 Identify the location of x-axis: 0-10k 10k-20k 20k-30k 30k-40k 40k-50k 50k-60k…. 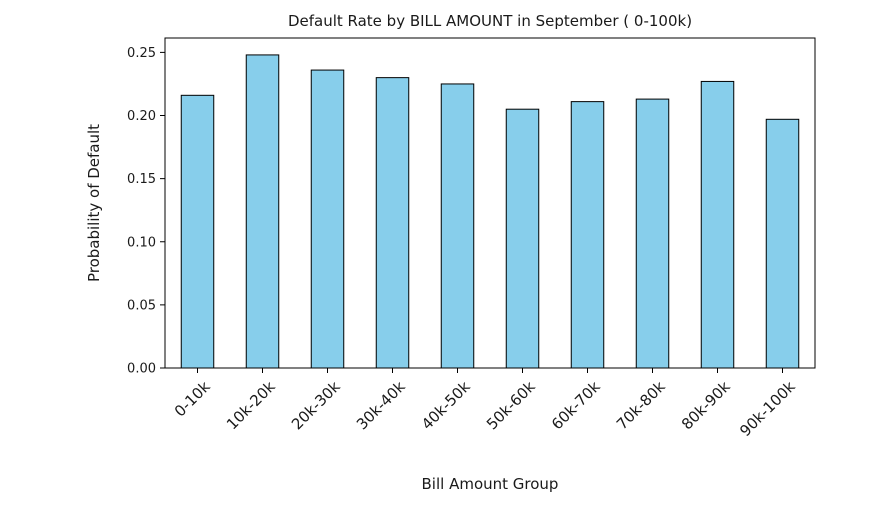
(485, 404).